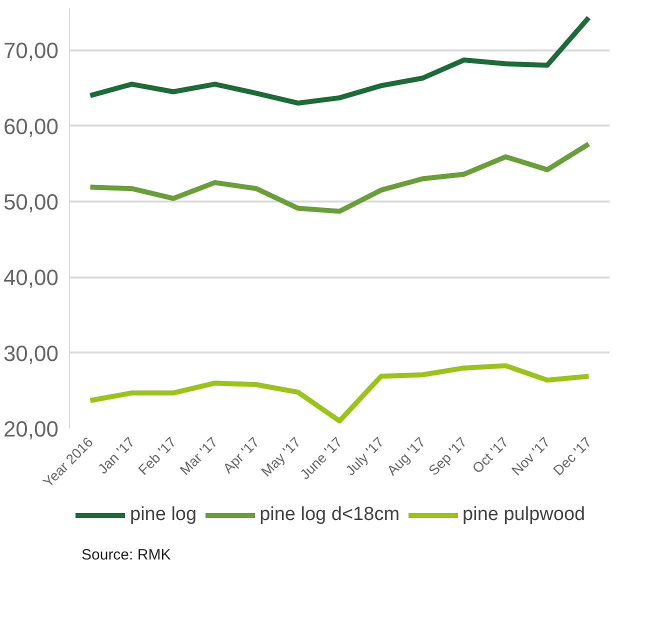 Image resolution: width=653 pixels, height=643 pixels. Describe the element at coordinates (330, 515) in the screenshot. I see `legend-label: pine log d<18cm` at that location.